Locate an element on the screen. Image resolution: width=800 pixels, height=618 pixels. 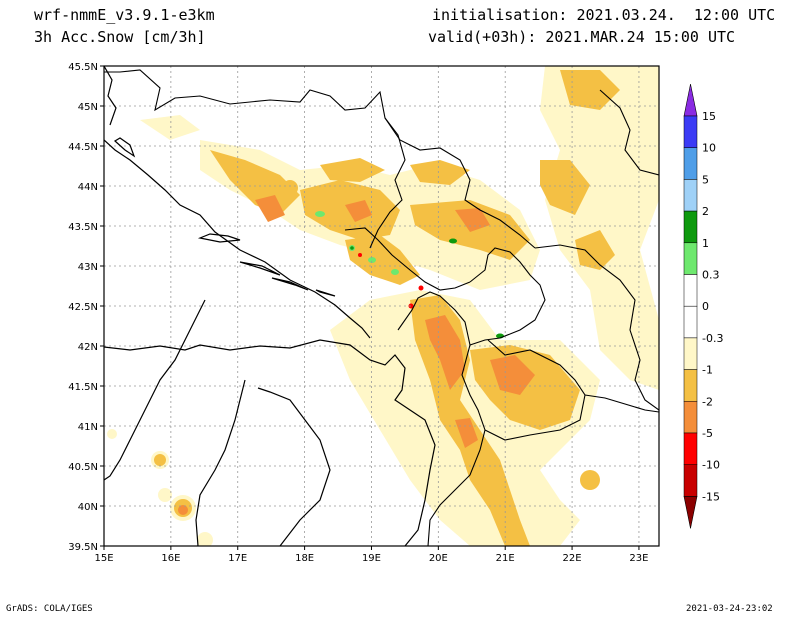
lat-tick-label: 42.5N is located at coordinates (83, 307).